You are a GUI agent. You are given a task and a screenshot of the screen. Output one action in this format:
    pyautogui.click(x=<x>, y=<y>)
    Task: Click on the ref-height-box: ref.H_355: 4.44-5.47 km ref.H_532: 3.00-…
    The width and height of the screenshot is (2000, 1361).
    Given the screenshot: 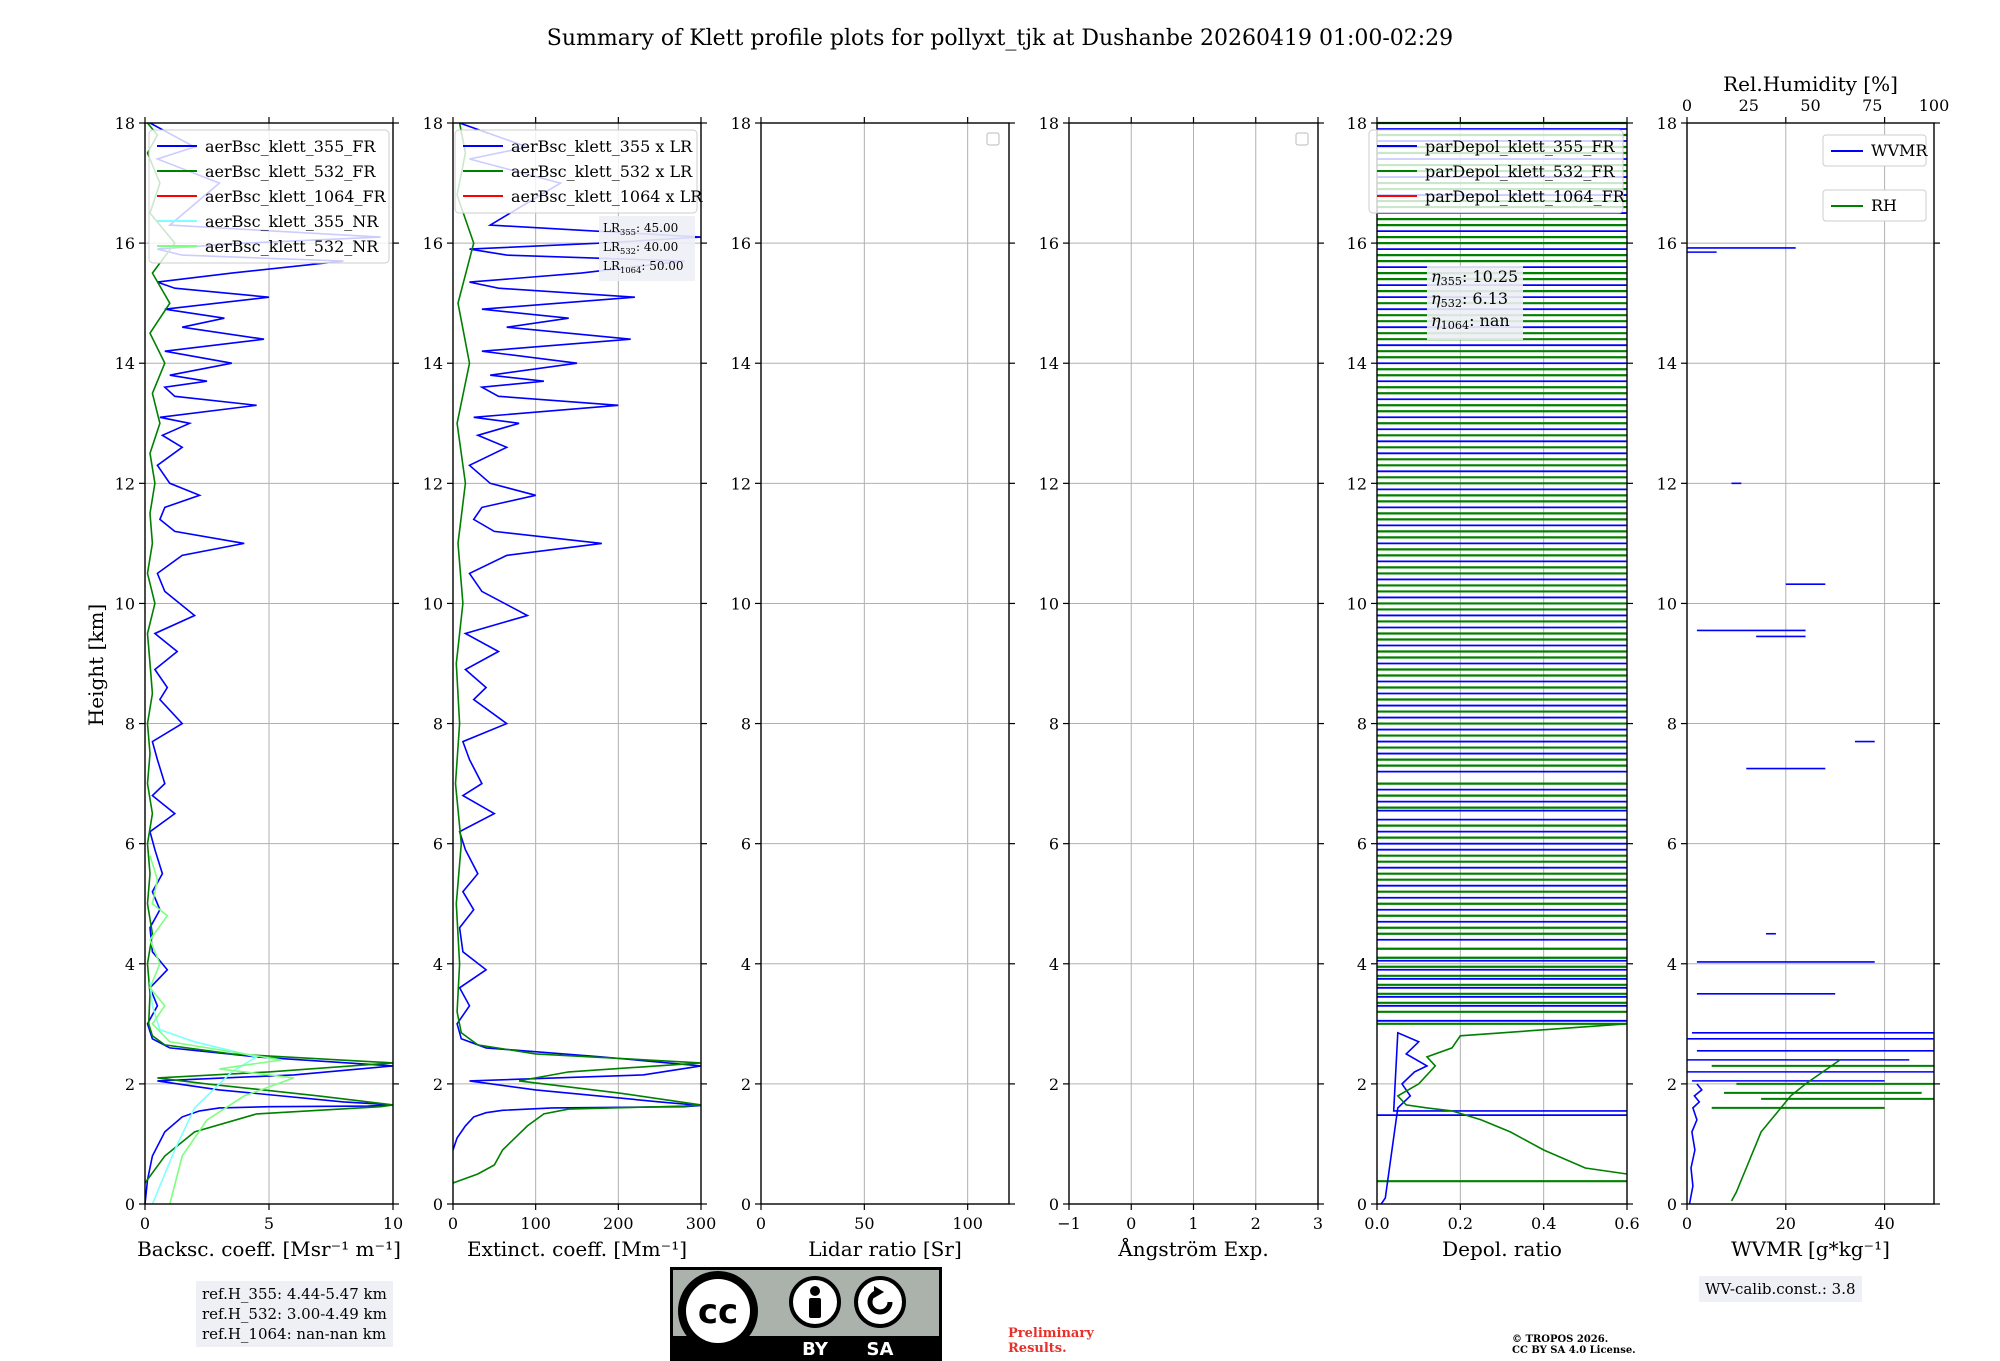 What is the action you would take?
    pyautogui.click(x=294, y=1314)
    